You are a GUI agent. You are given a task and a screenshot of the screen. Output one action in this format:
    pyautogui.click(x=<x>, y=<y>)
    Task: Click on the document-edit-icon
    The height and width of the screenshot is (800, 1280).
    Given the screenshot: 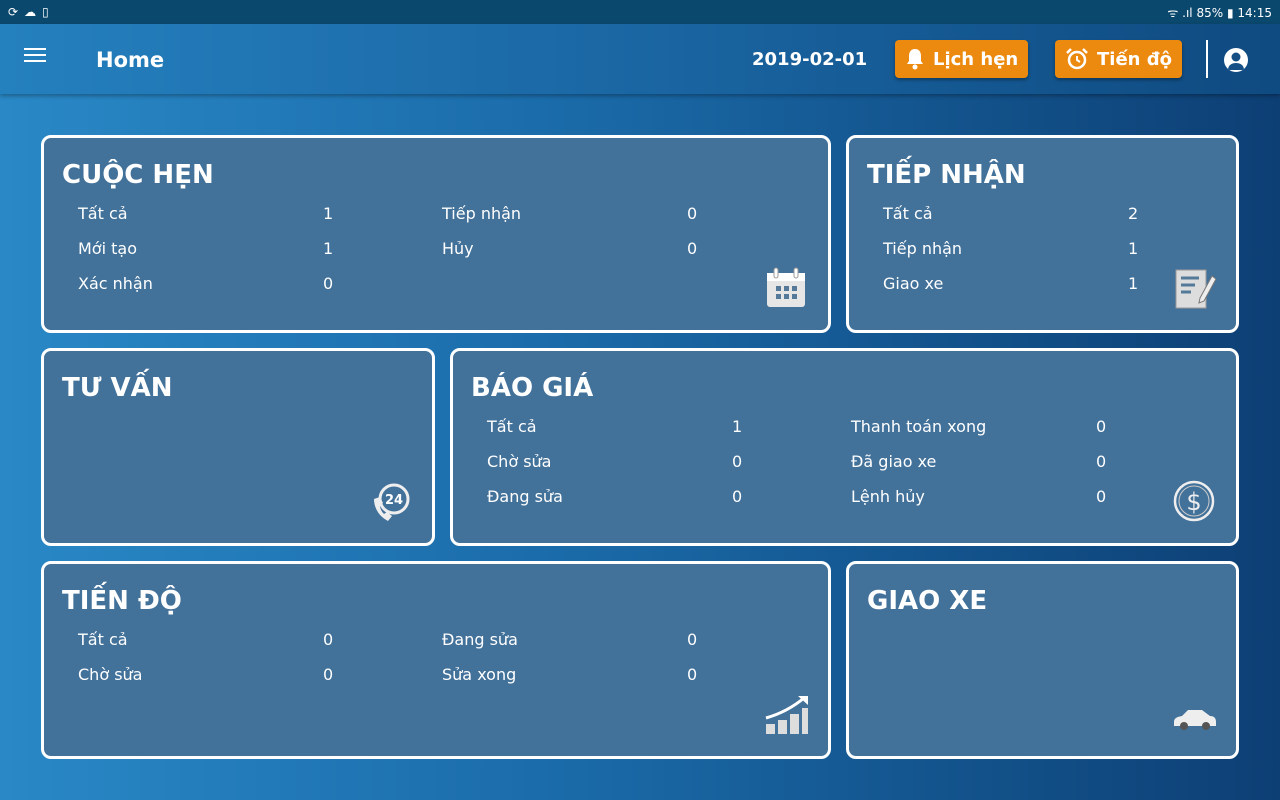 What is the action you would take?
    pyautogui.click(x=1195, y=289)
    